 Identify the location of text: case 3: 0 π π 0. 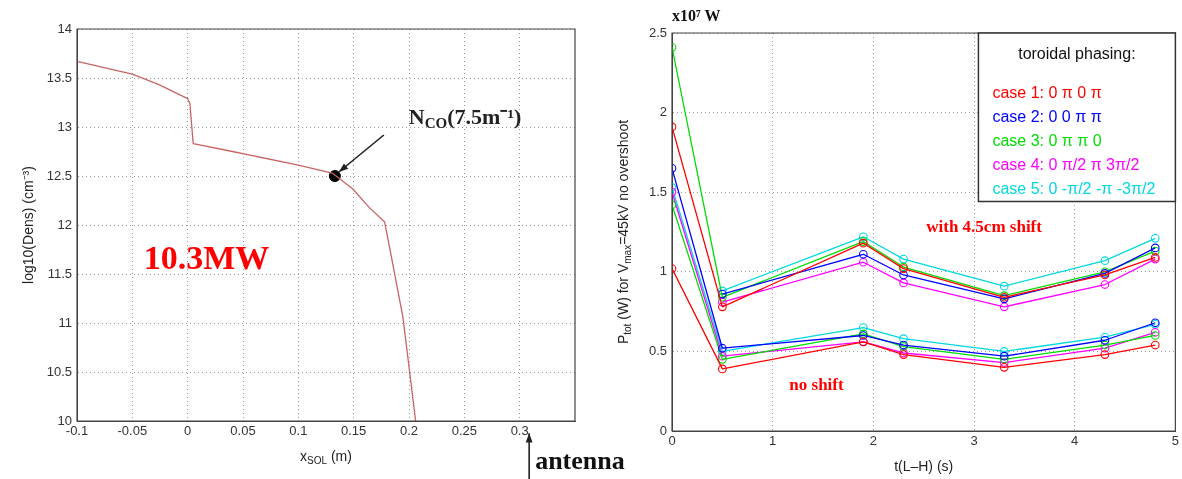
(1047, 140).